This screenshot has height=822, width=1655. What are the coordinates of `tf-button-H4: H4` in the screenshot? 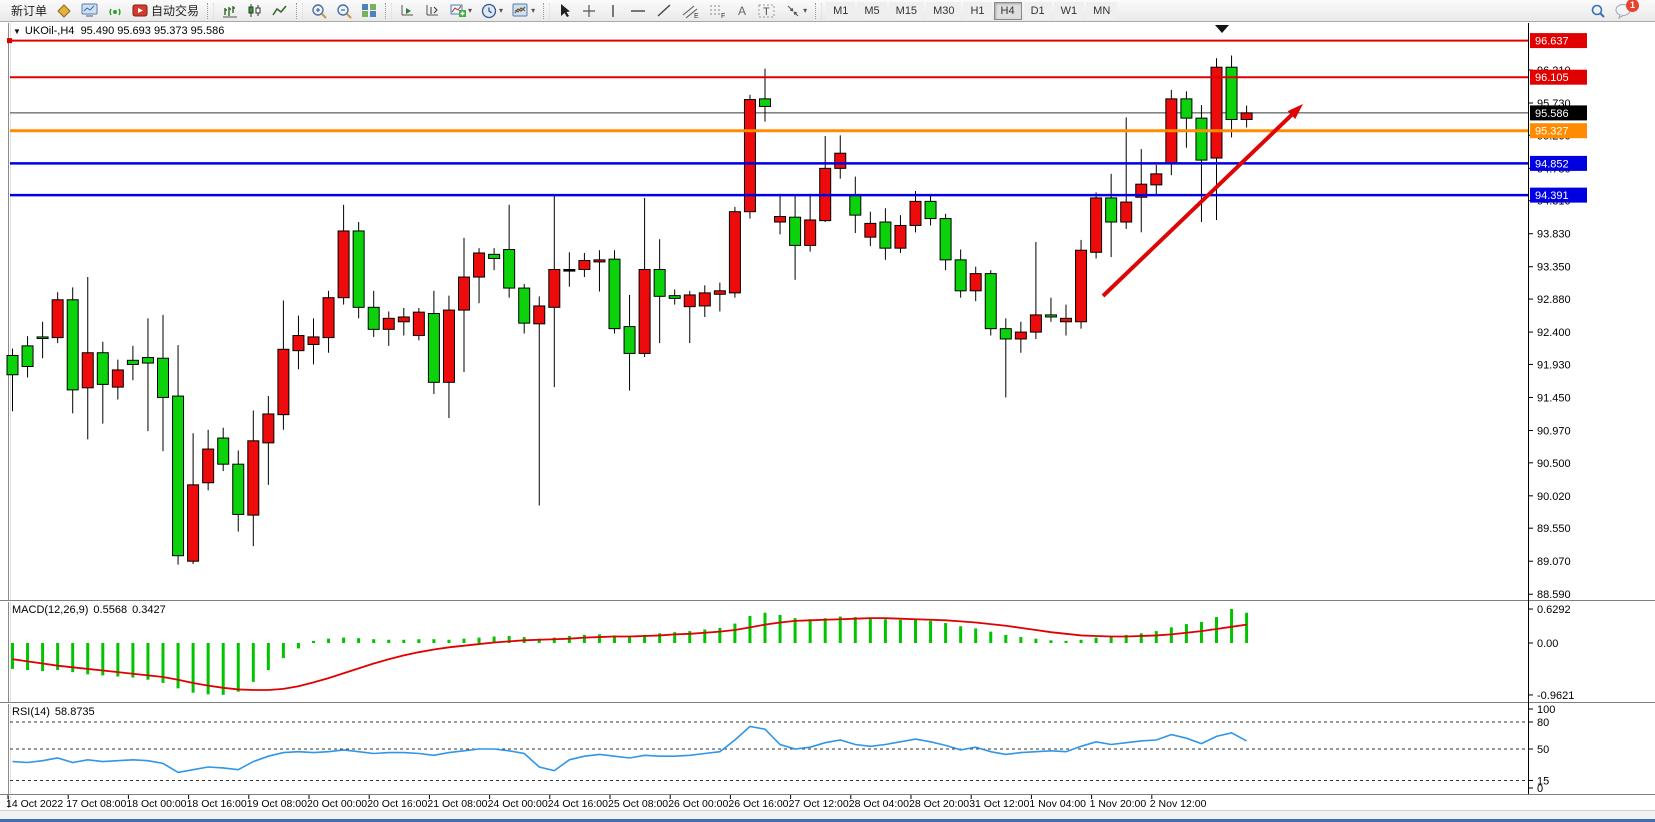 It's located at (1007, 10).